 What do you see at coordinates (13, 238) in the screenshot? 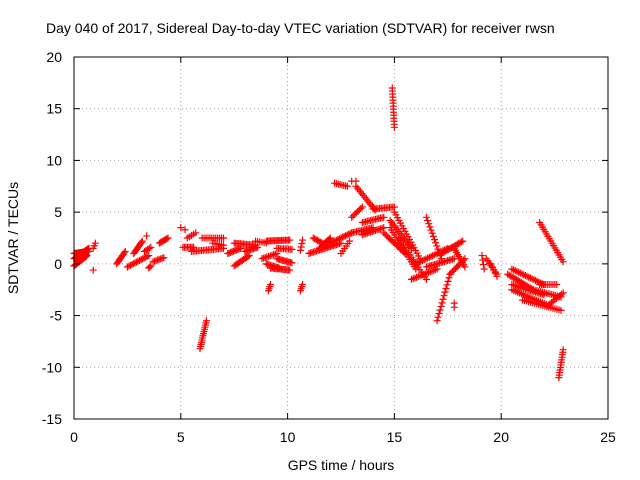
I see `y-axis-label: SDTVAR / TECUs` at bounding box center [13, 238].